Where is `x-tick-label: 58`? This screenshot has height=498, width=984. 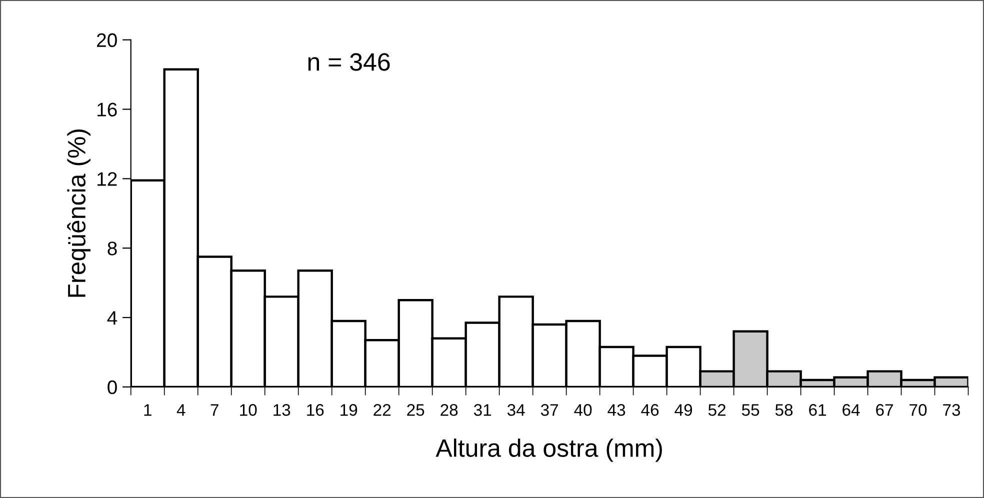 x-tick-label: 58 is located at coordinates (784, 410).